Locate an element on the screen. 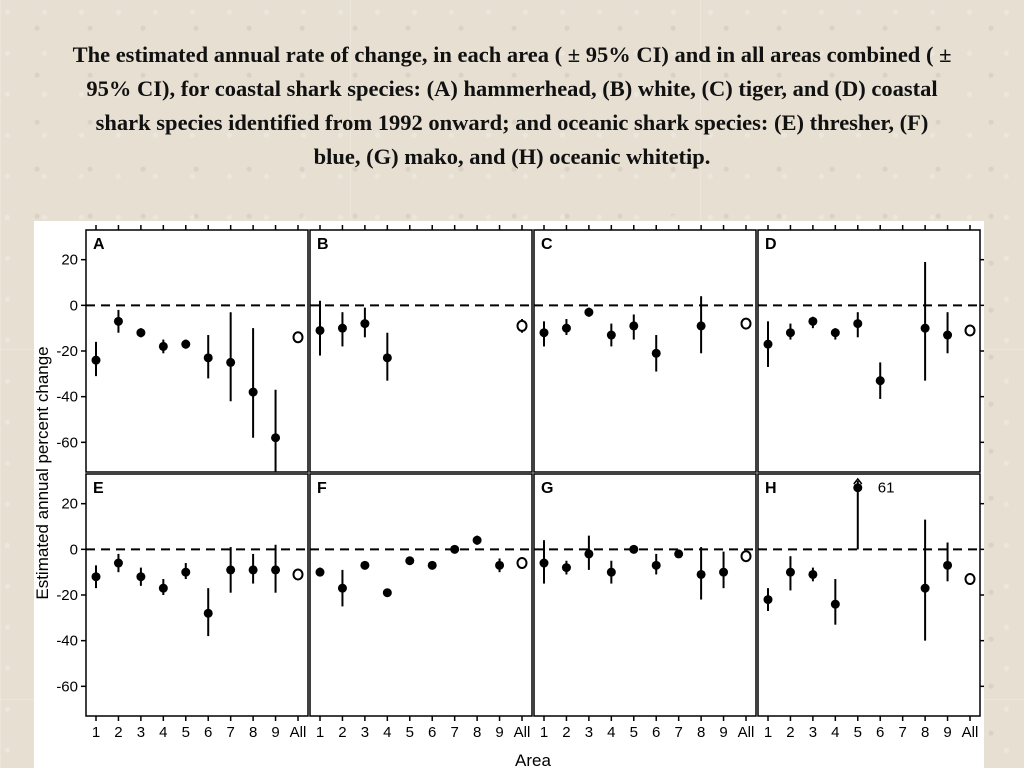 The image size is (1024, 768). panel-frame-b is located at coordinates (421, 351).